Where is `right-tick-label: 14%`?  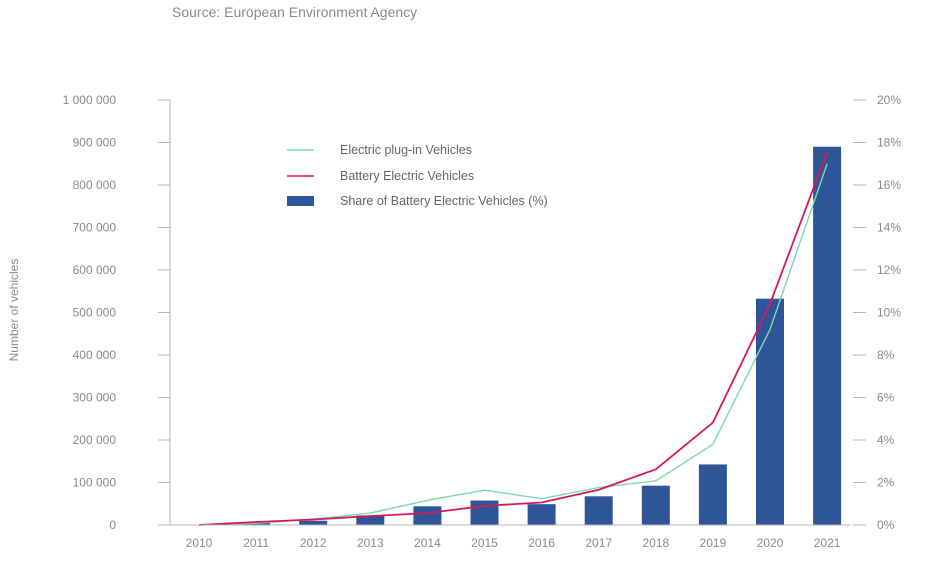 right-tick-label: 14% is located at coordinates (889, 228).